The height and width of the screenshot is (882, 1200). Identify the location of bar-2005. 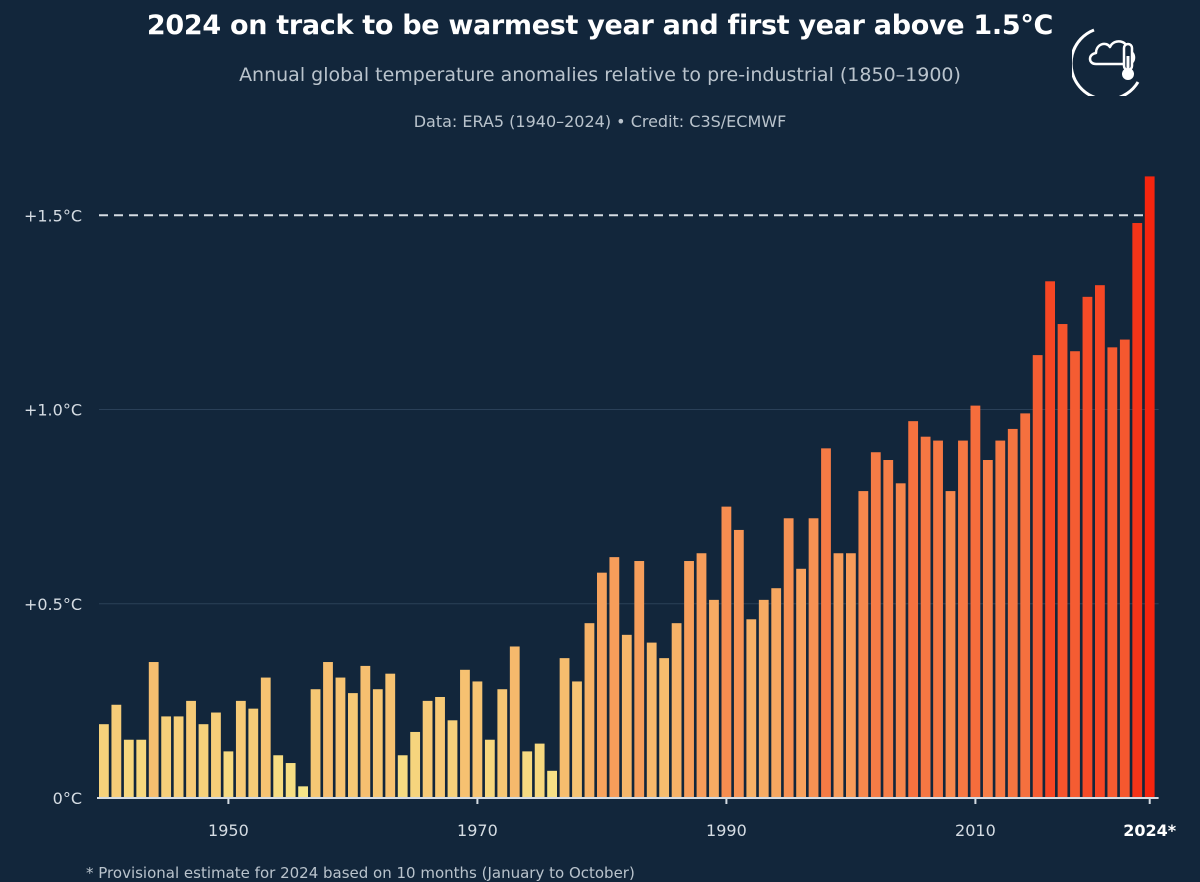
(913, 609).